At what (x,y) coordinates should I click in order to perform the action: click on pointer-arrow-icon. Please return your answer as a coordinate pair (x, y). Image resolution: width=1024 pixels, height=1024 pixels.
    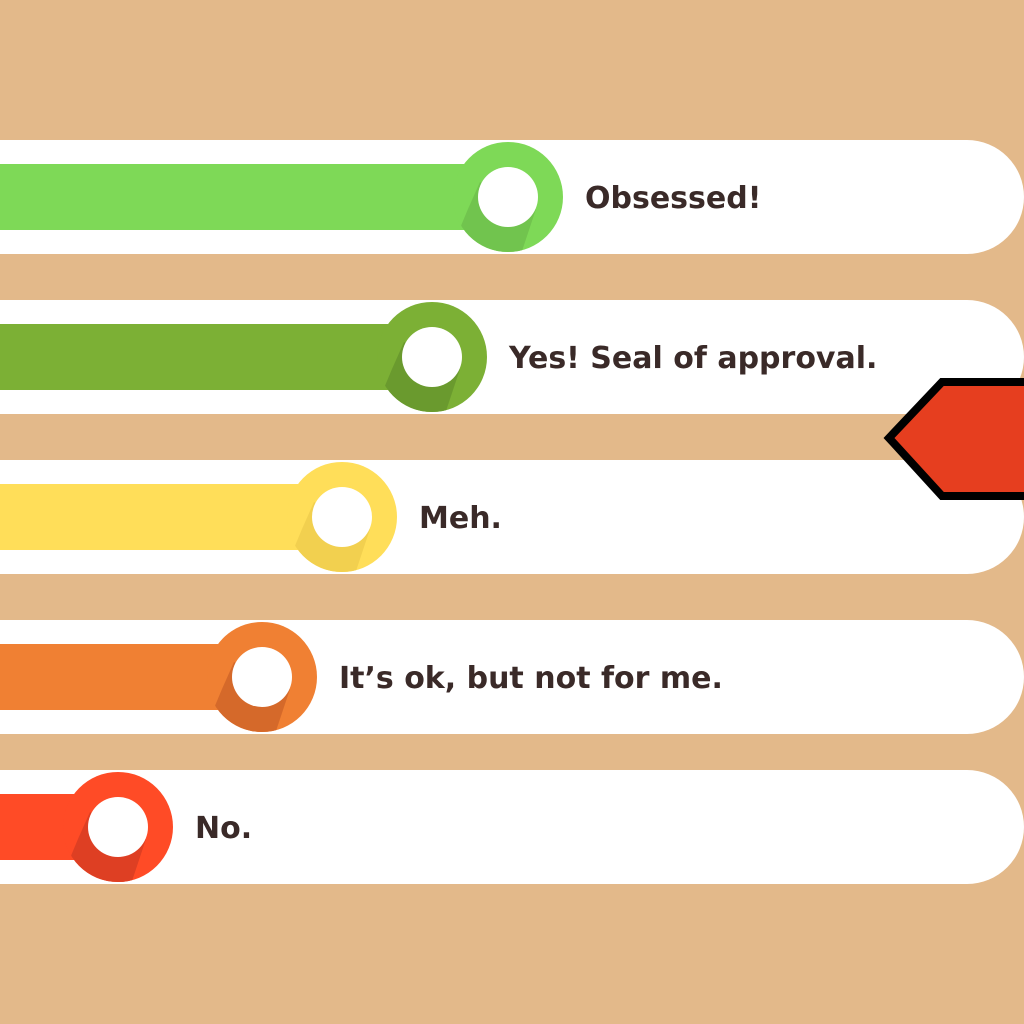
    Looking at the image, I should click on (953, 439).